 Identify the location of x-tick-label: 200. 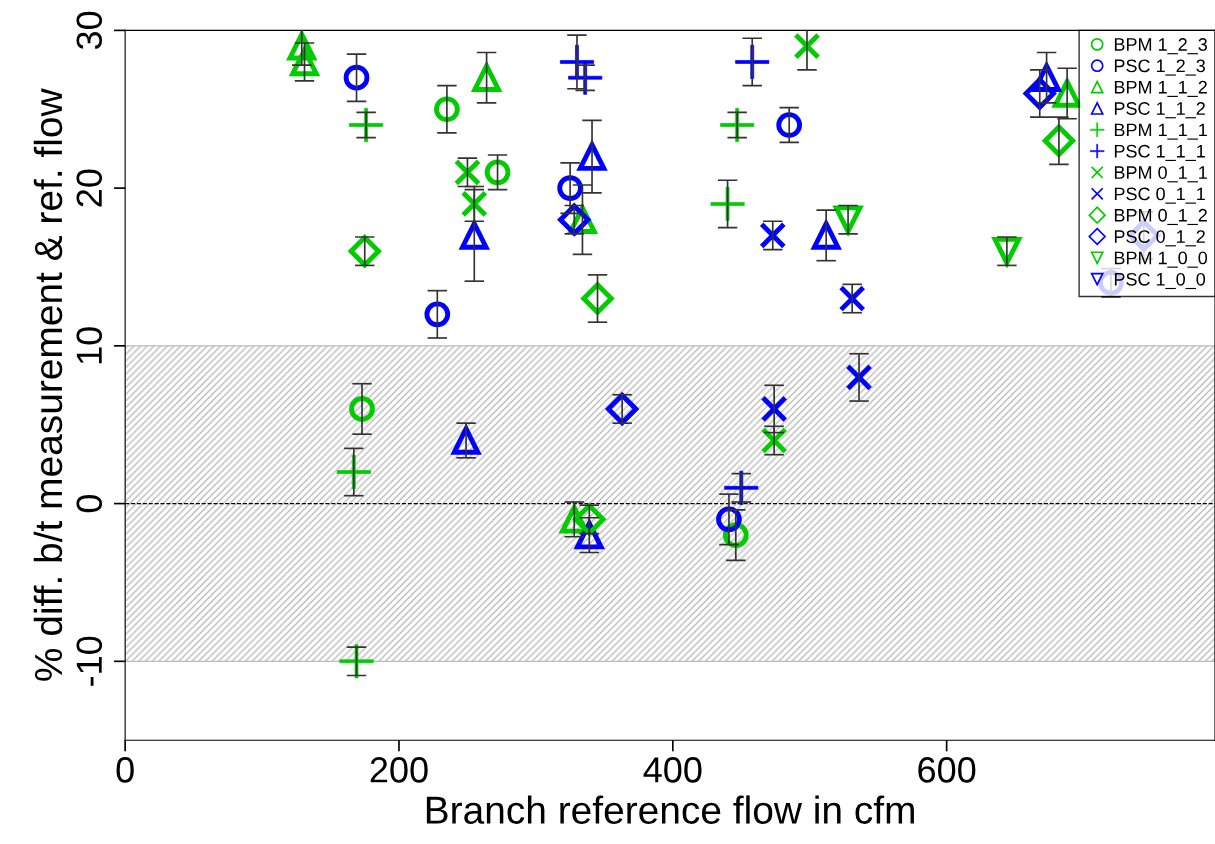
(399, 770).